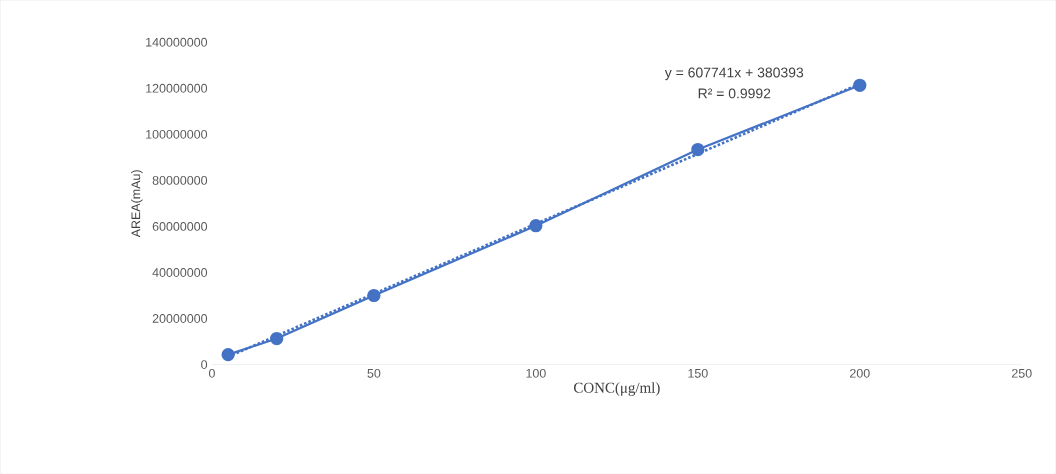 The image size is (1056, 474). Describe the element at coordinates (177, 134) in the screenshot. I see `y-tick-label: 100000000` at that location.